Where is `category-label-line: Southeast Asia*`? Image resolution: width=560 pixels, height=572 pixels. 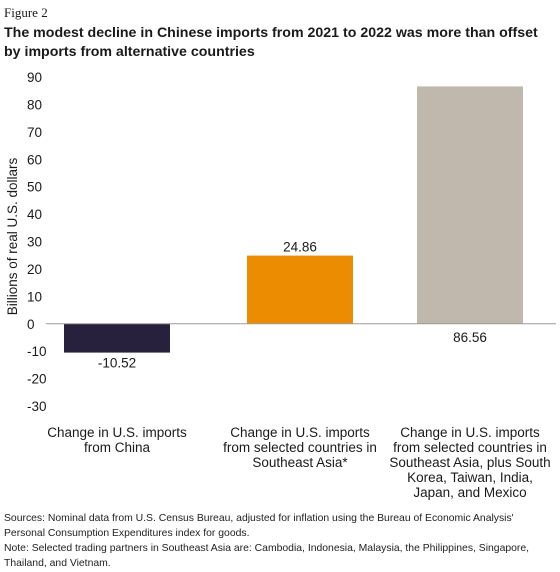
category-label-line: Southeast Asia* is located at coordinates (300, 462).